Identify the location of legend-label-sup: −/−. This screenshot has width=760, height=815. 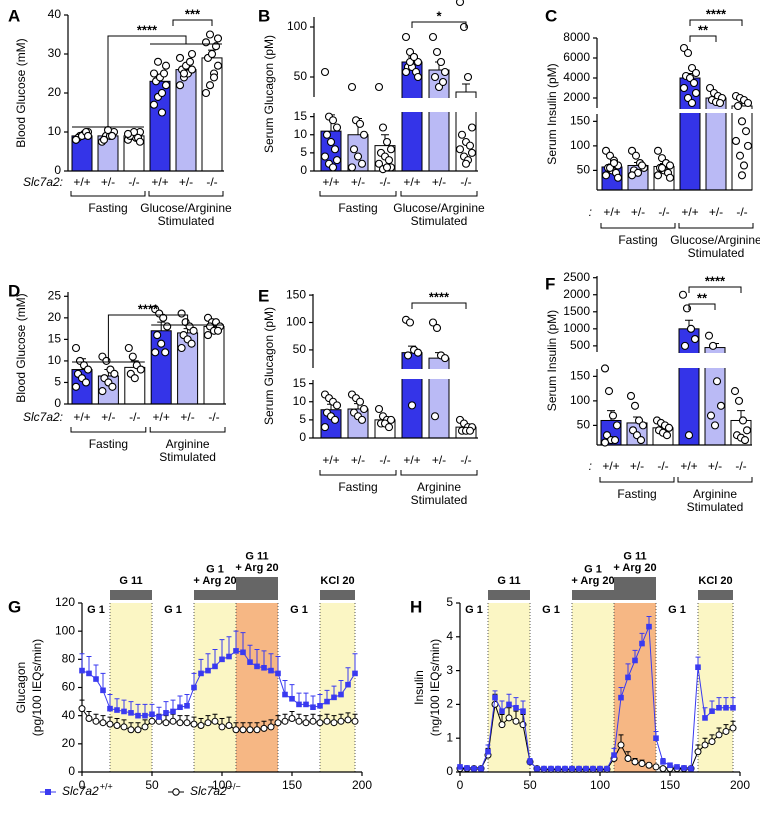
(234, 786).